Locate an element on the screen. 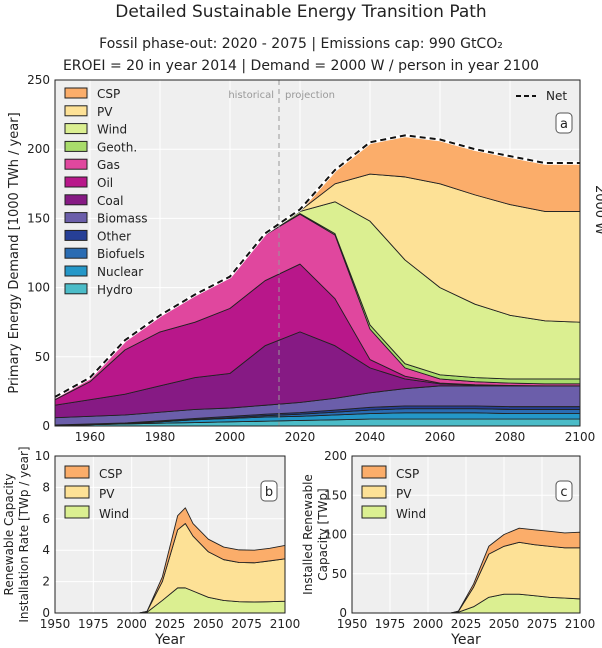 The height and width of the screenshot is (648, 602). legend-net-label: Net is located at coordinates (556, 96).